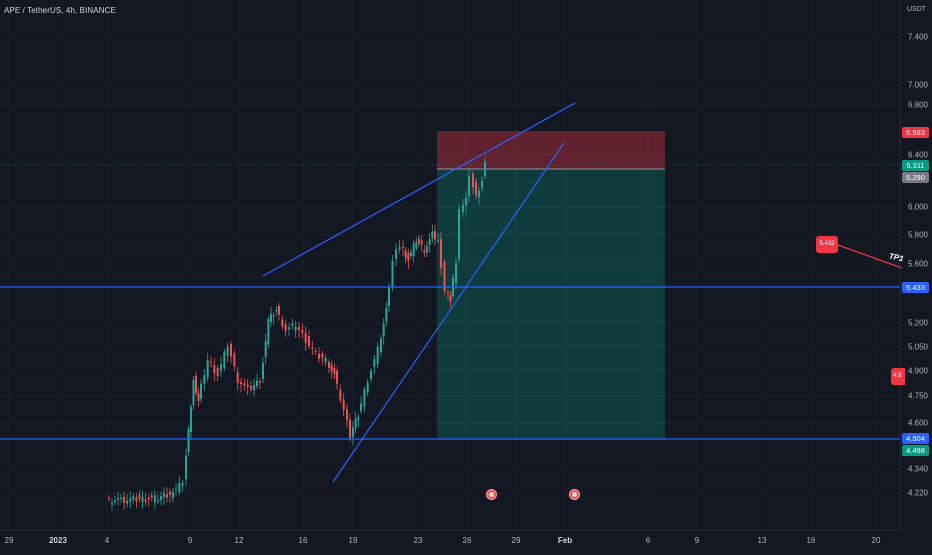  What do you see at coordinates (915, 450) in the screenshot?
I see `target-price-label: 4.498` at bounding box center [915, 450].